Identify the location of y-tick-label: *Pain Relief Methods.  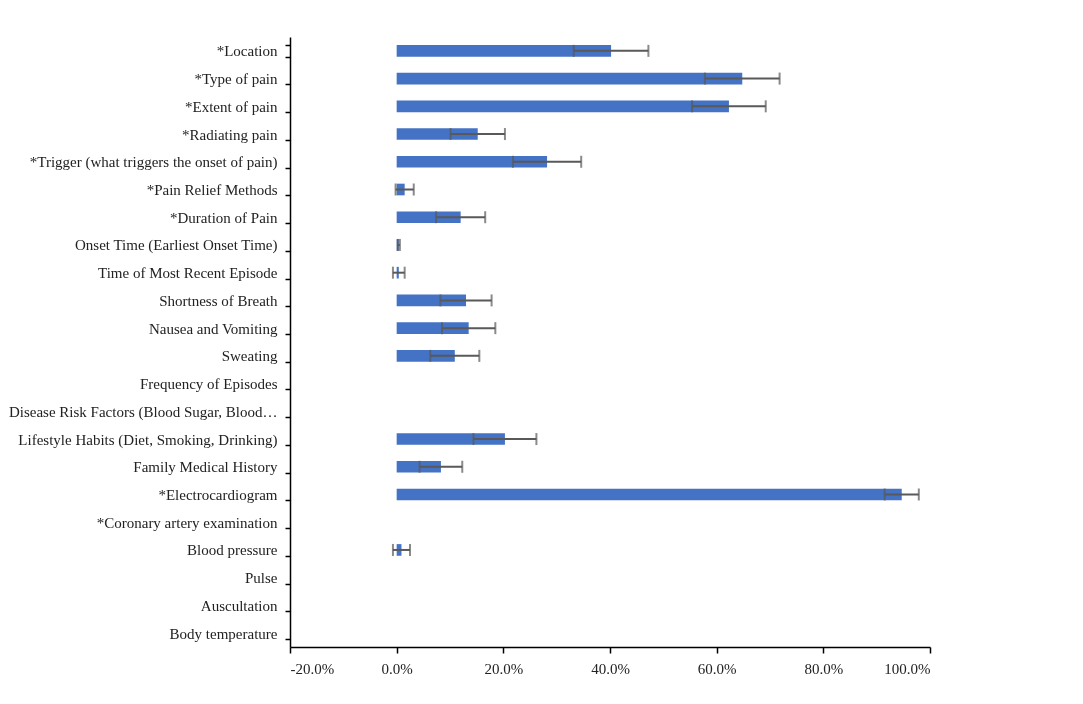
(212, 190).